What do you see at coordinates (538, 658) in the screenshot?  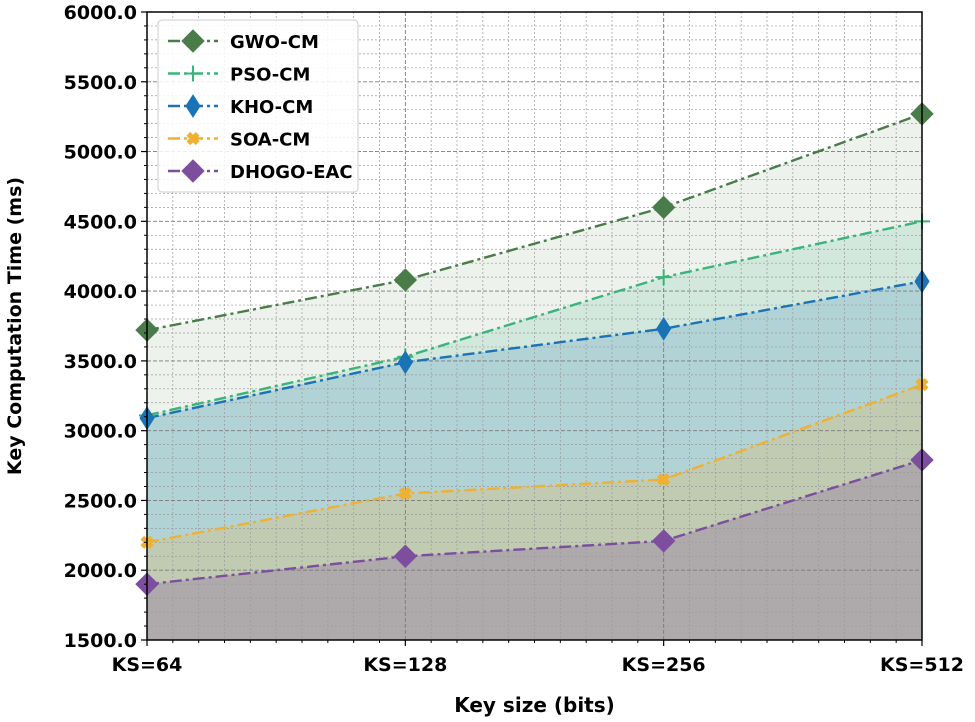 I see `x-axis-ticks: KS=64 KS=128 KS=256 KS=512` at bounding box center [538, 658].